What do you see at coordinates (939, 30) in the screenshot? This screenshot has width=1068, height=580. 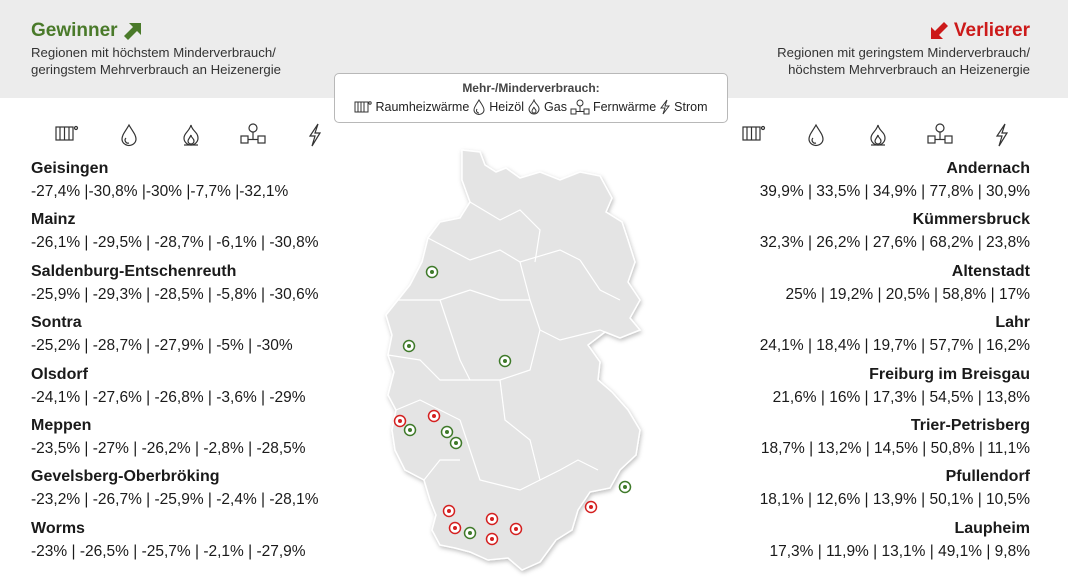 I see `arrow-down-left-icon` at bounding box center [939, 30].